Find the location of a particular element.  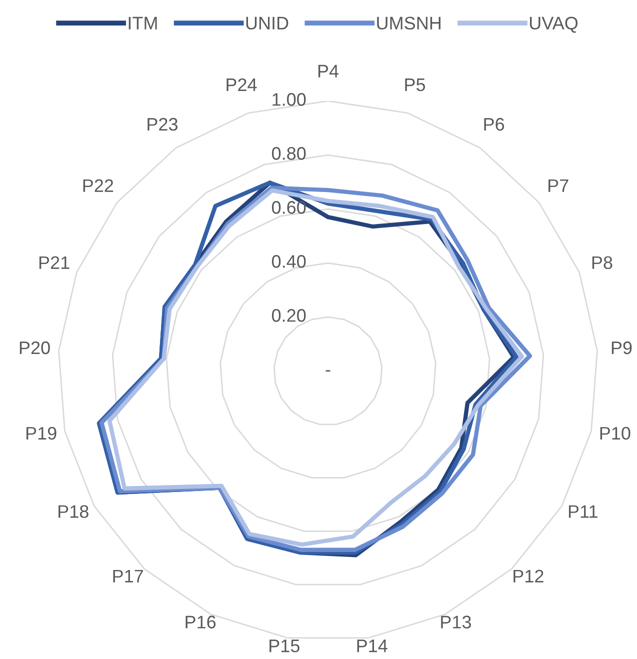

spoke-label: P24 is located at coordinates (241, 84).